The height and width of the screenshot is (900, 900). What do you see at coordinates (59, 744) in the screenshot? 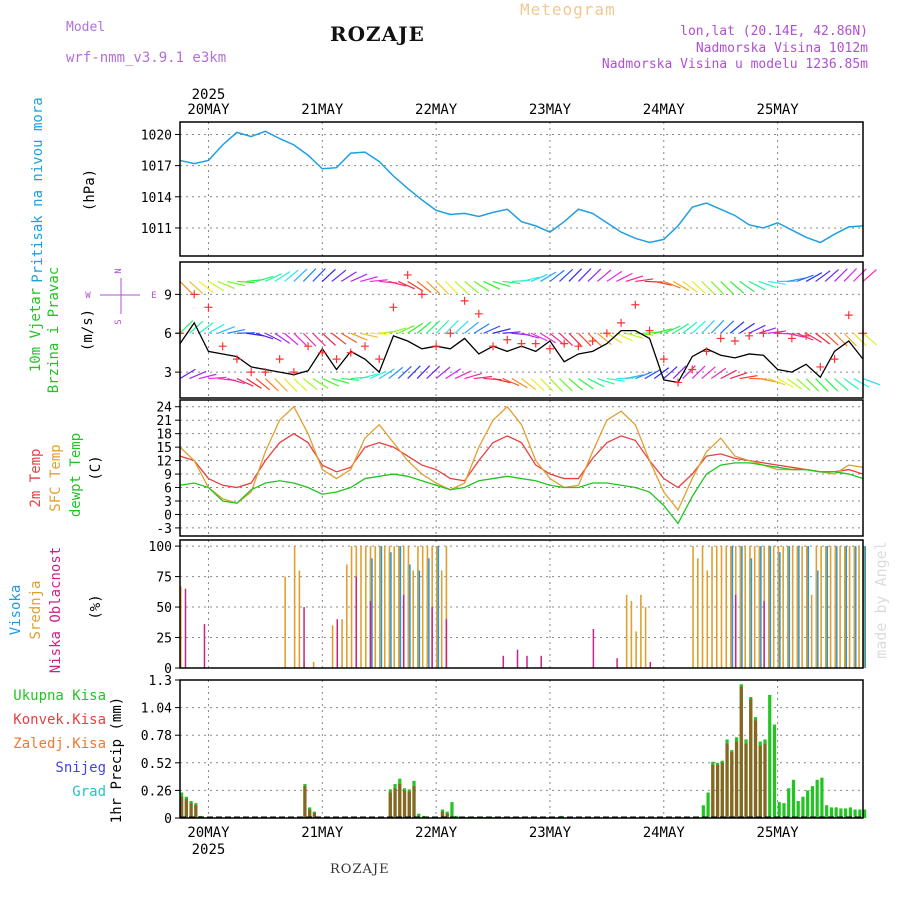
I see `precip-legend-item: Zaledj.Kisa` at bounding box center [59, 744].